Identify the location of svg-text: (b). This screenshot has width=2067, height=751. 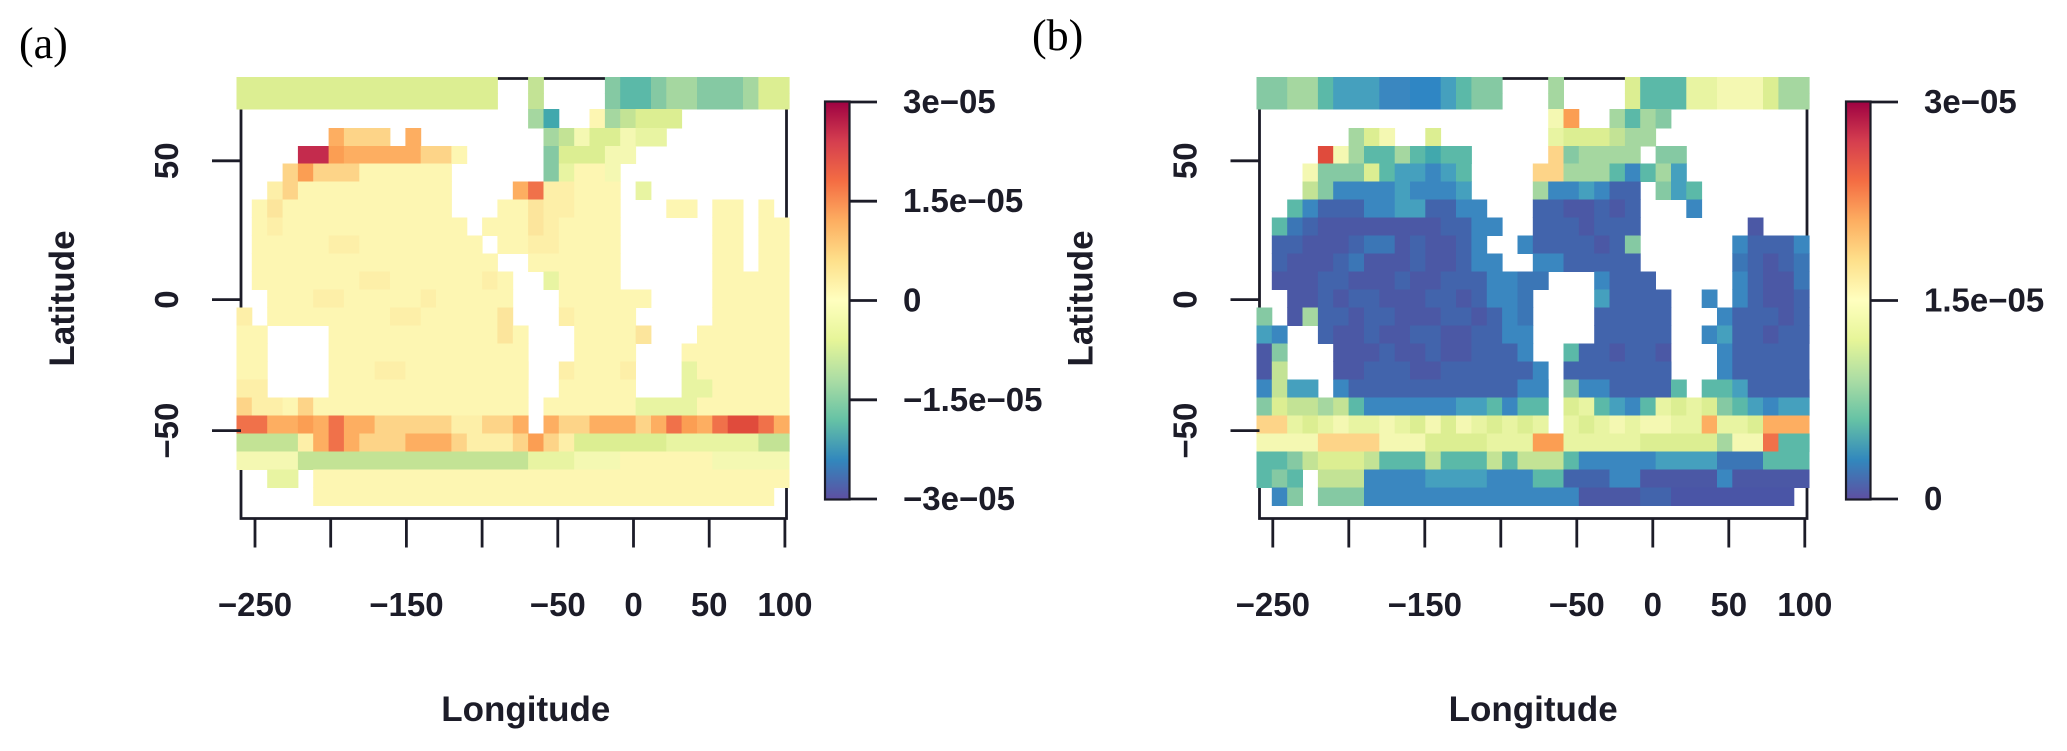
(1057, 35).